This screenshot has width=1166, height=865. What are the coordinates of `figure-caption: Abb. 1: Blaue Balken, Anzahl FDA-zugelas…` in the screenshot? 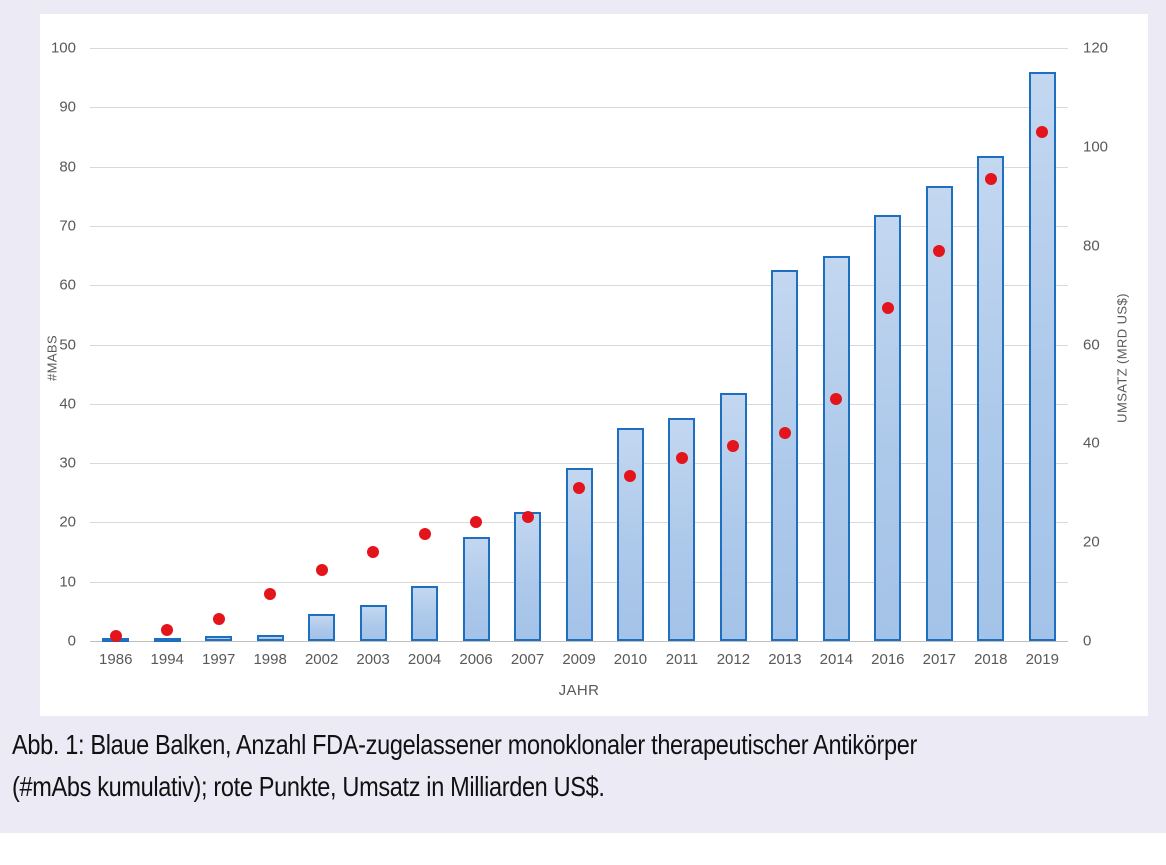 It's located at (566, 766).